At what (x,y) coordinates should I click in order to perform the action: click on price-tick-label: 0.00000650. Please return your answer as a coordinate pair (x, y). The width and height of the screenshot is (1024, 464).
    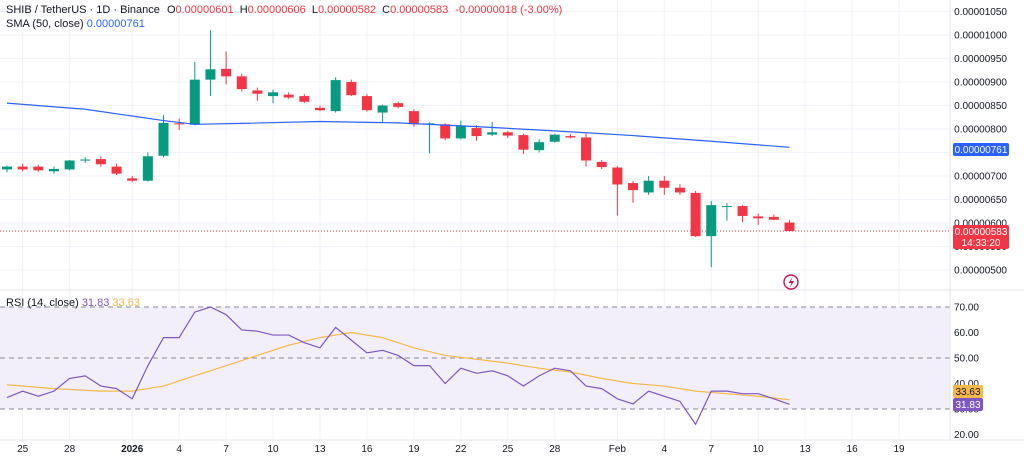
    Looking at the image, I should click on (980, 200).